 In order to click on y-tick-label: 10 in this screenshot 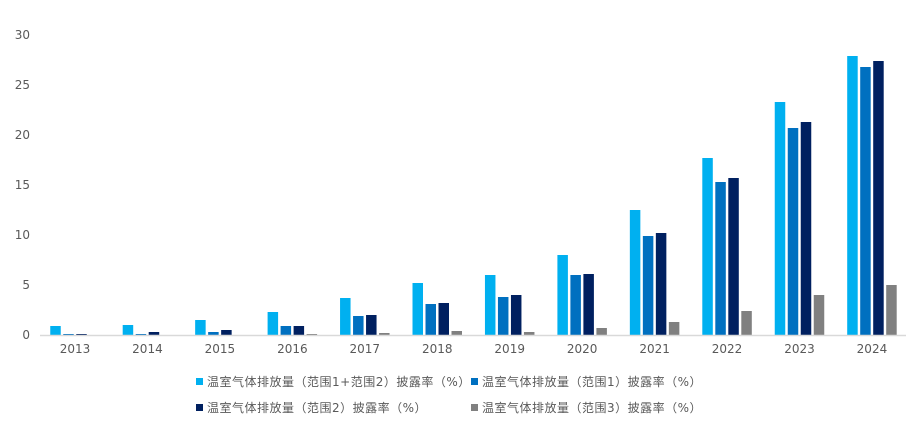, I will do `click(22, 235)`.